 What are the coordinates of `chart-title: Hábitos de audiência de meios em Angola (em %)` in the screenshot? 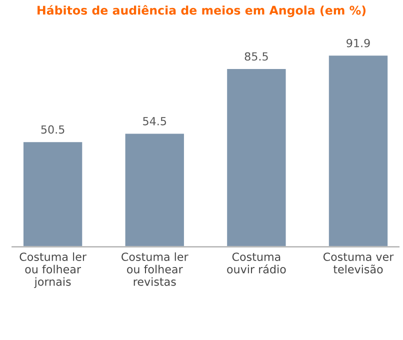 It's located at (202, 11).